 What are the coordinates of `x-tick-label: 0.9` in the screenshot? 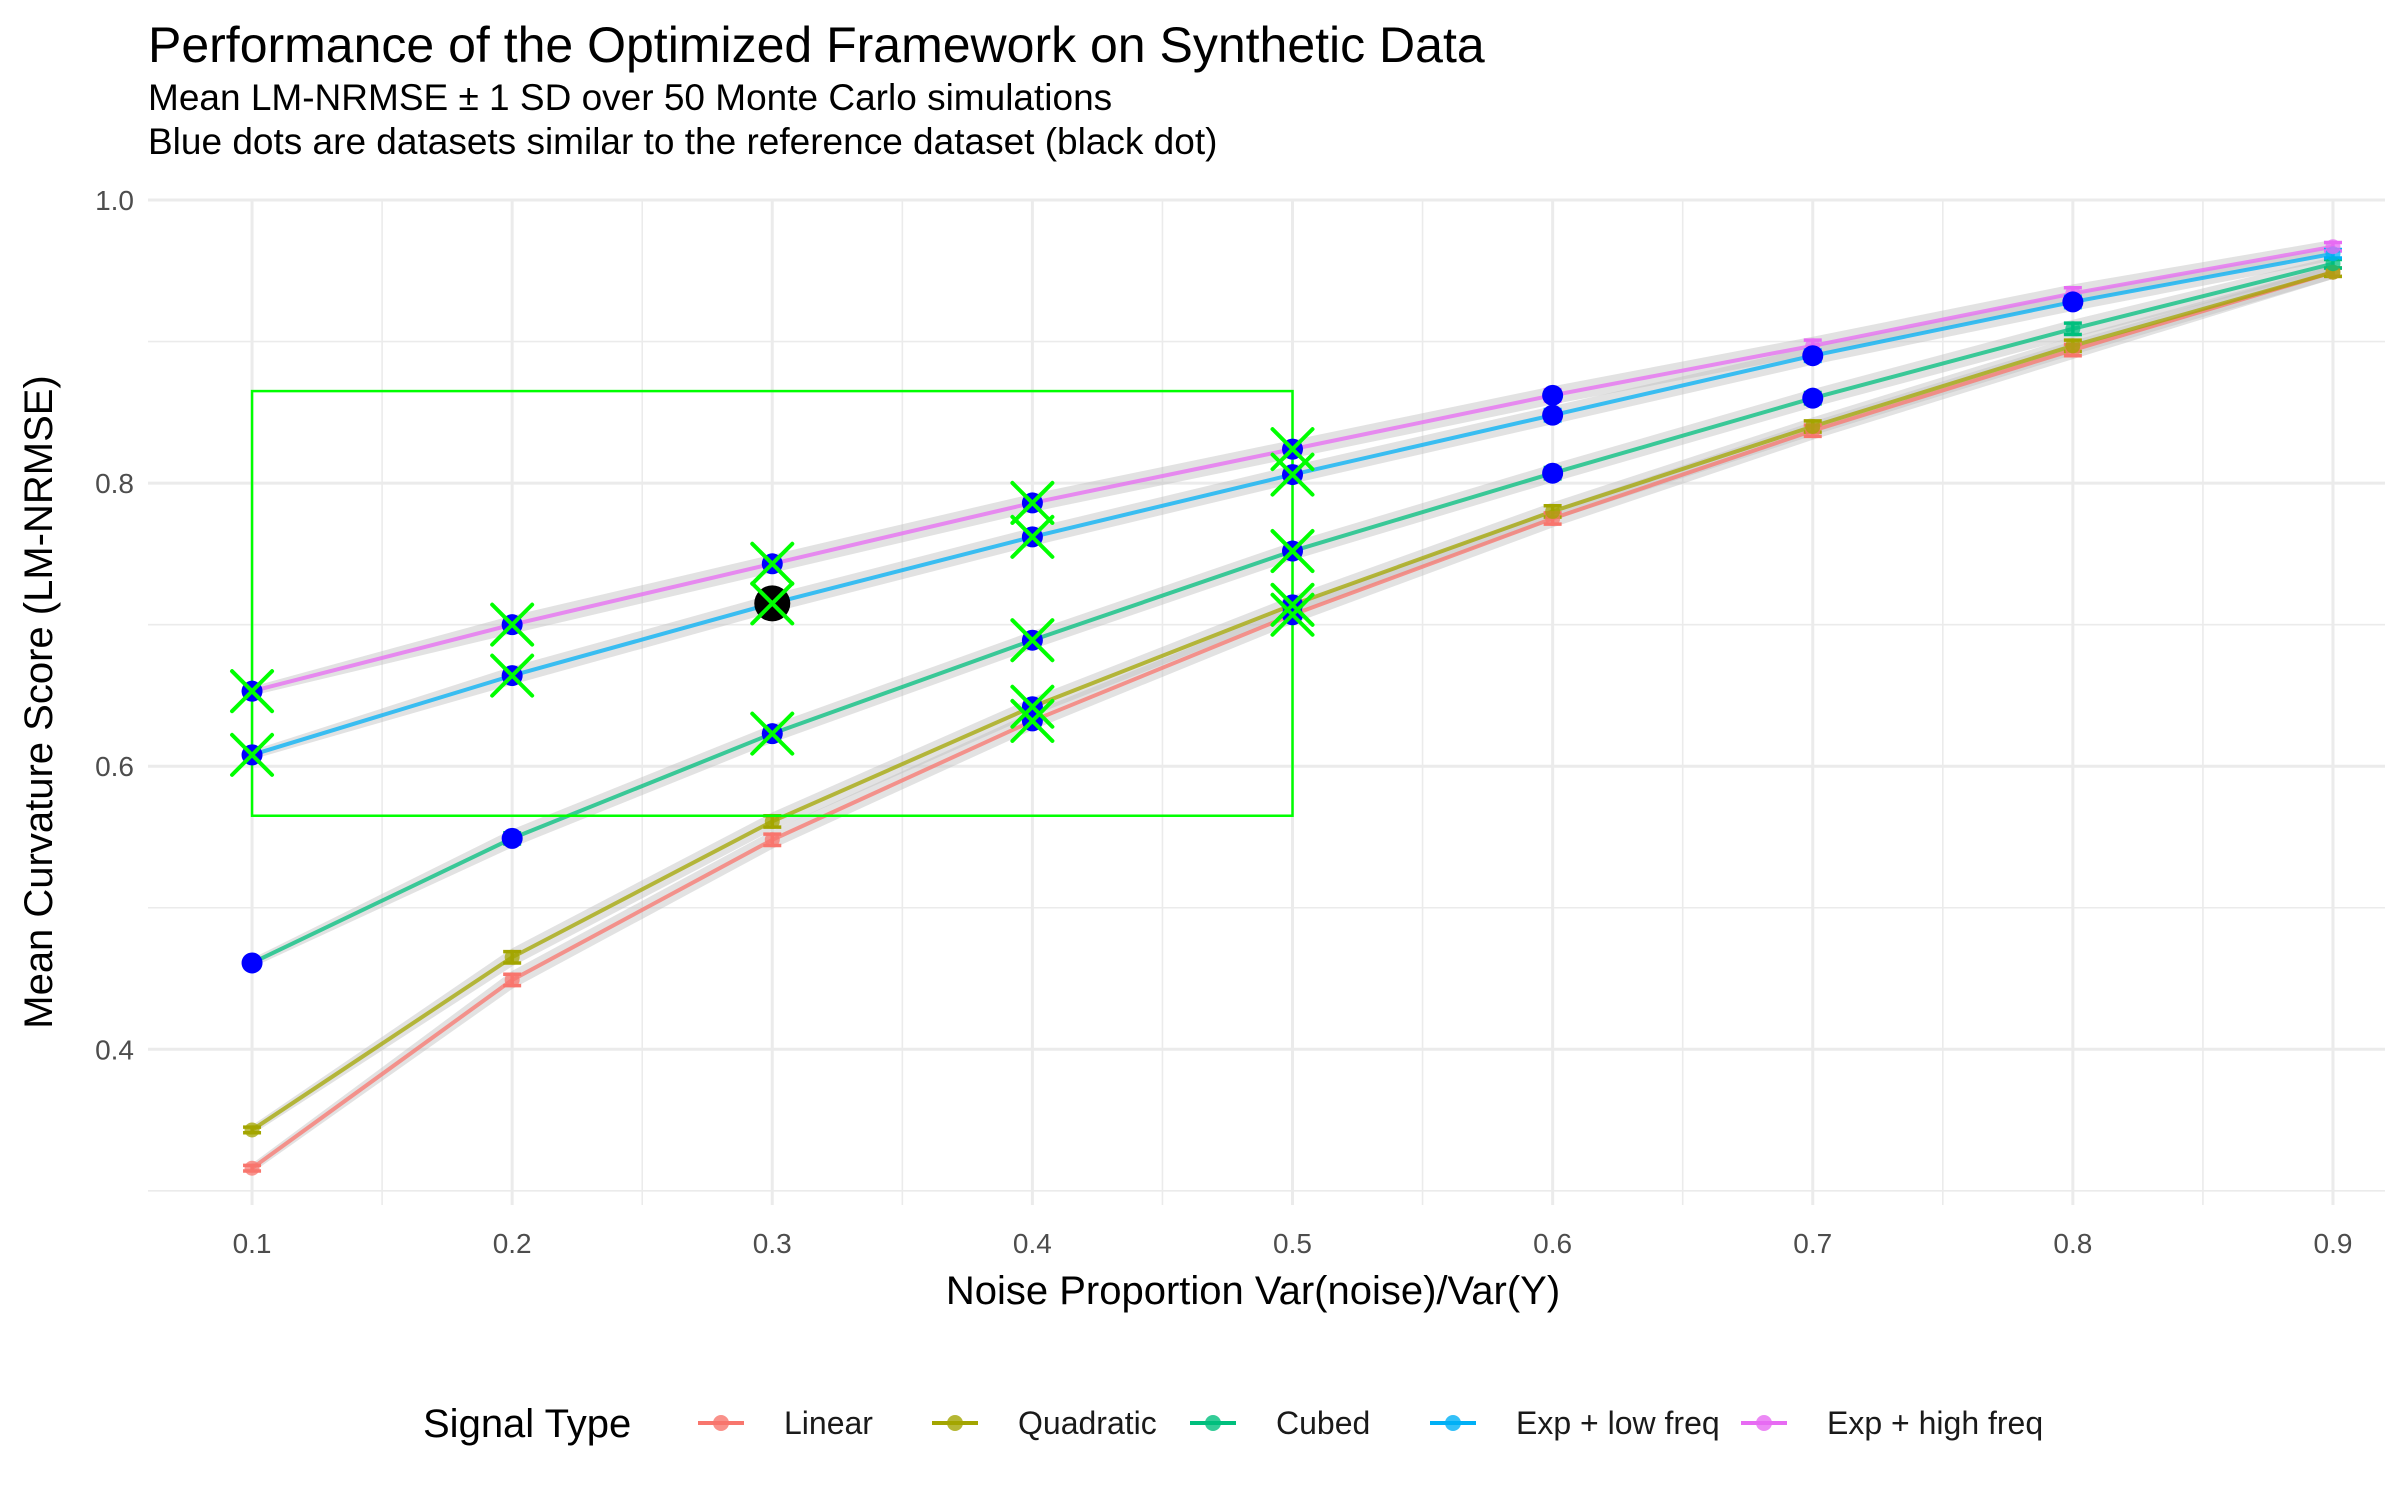 It's located at (2333, 1243).